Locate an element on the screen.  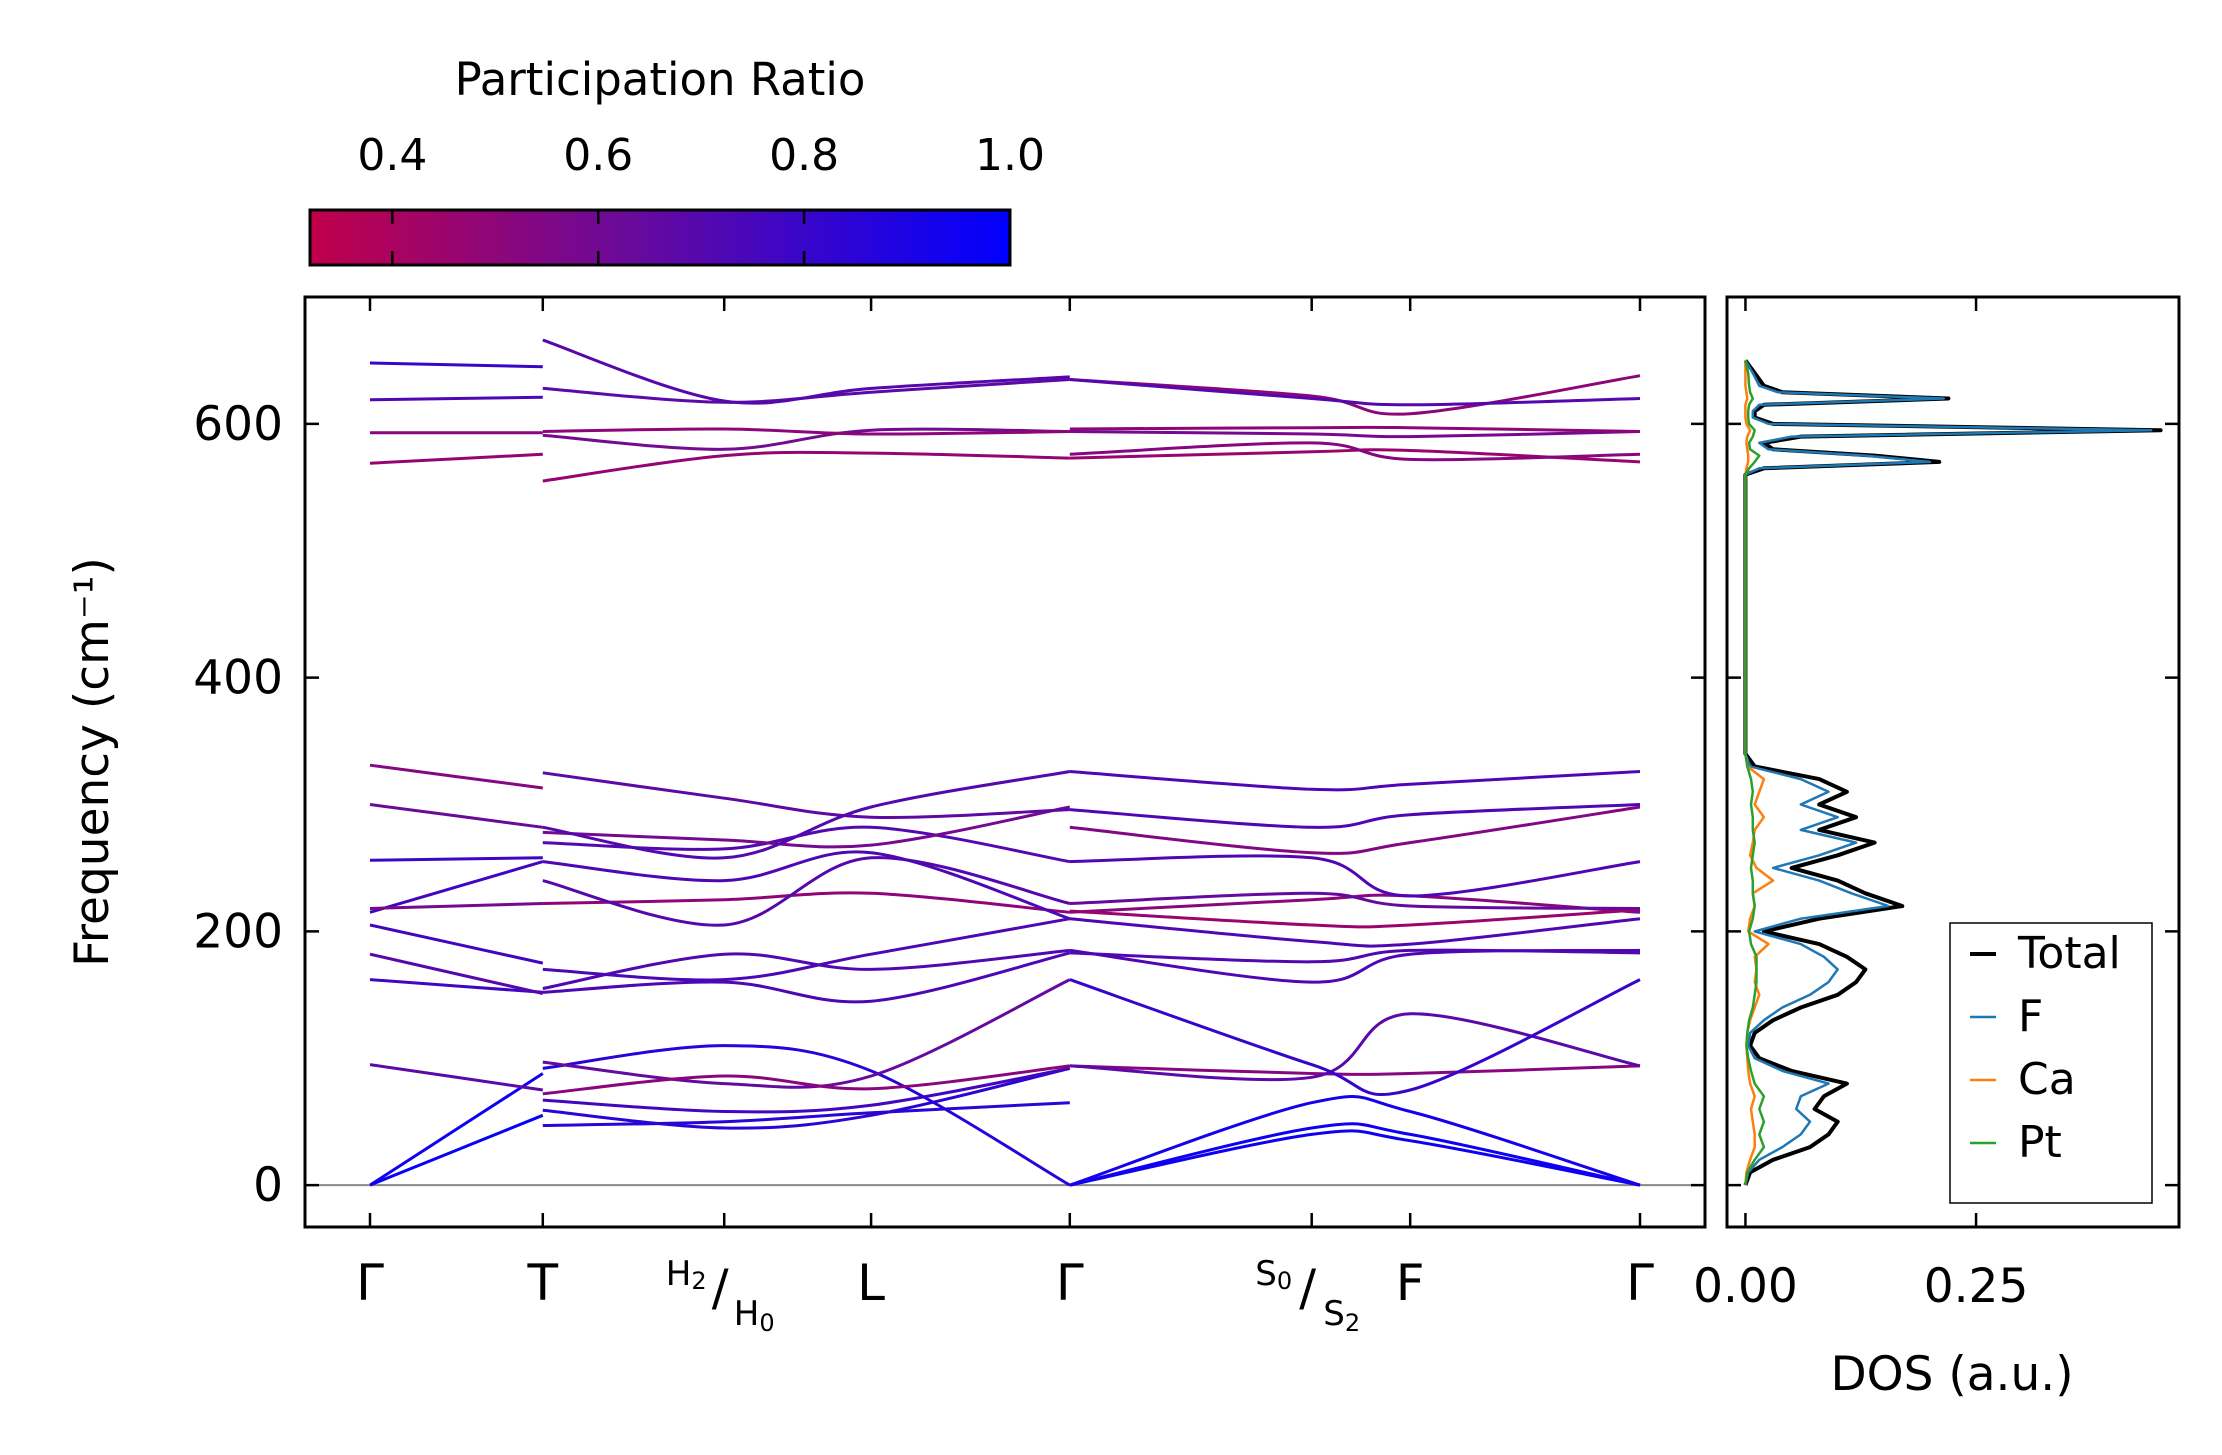
dos-series-f is located at coordinates (1948, 772).